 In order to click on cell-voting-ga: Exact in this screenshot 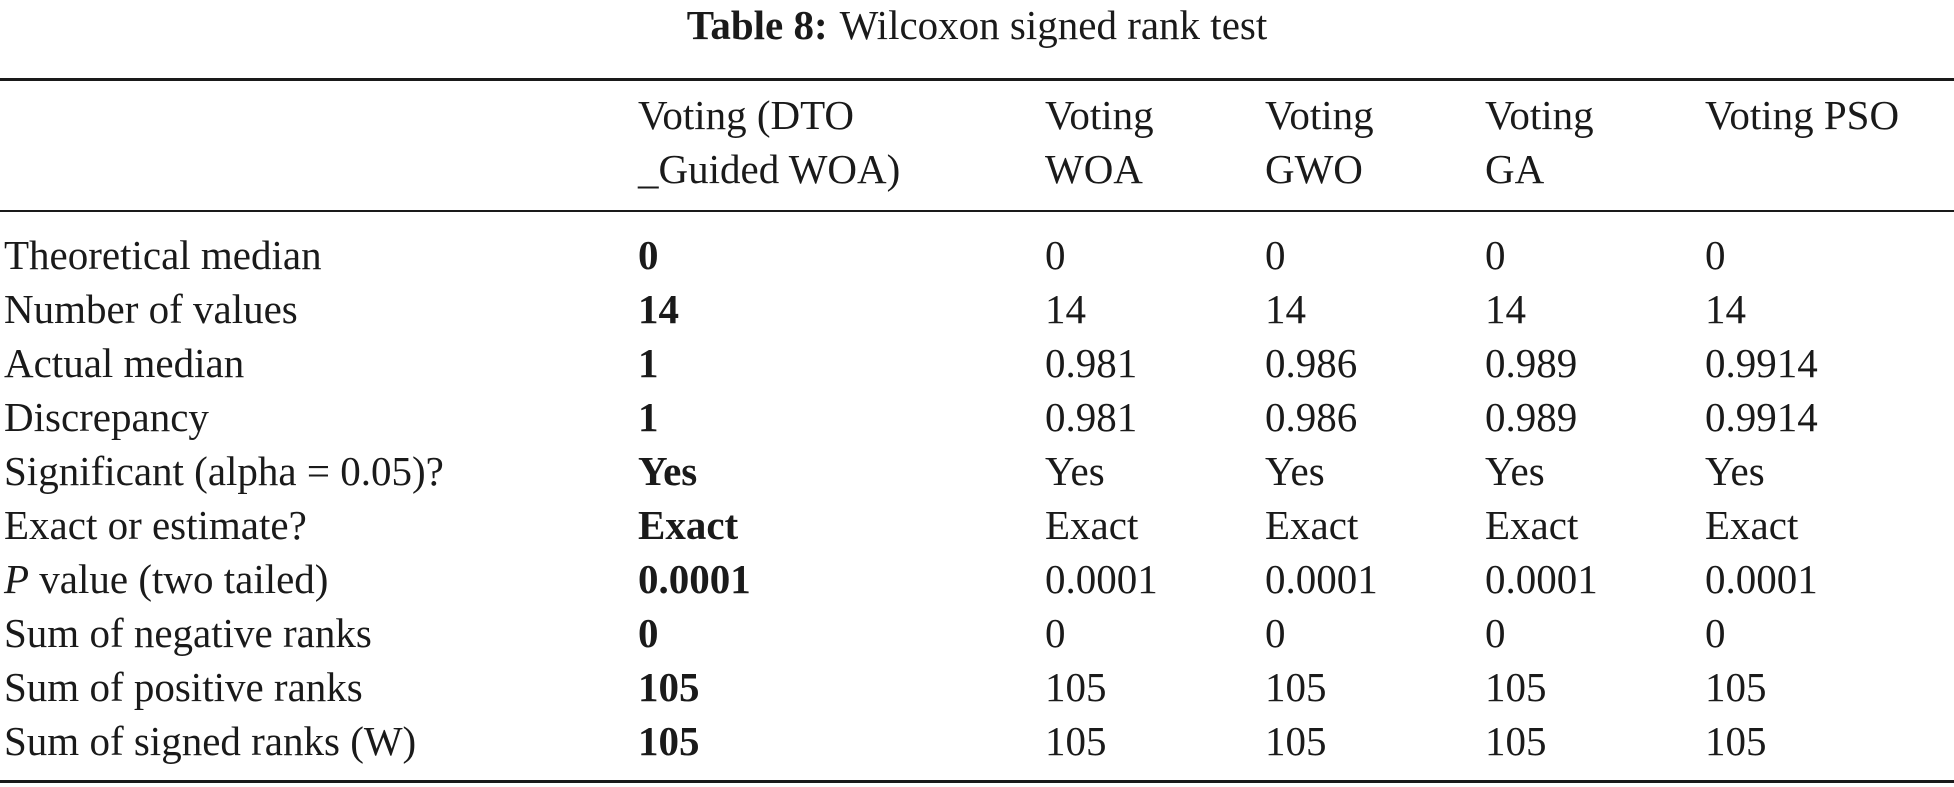, I will do `click(1532, 525)`.